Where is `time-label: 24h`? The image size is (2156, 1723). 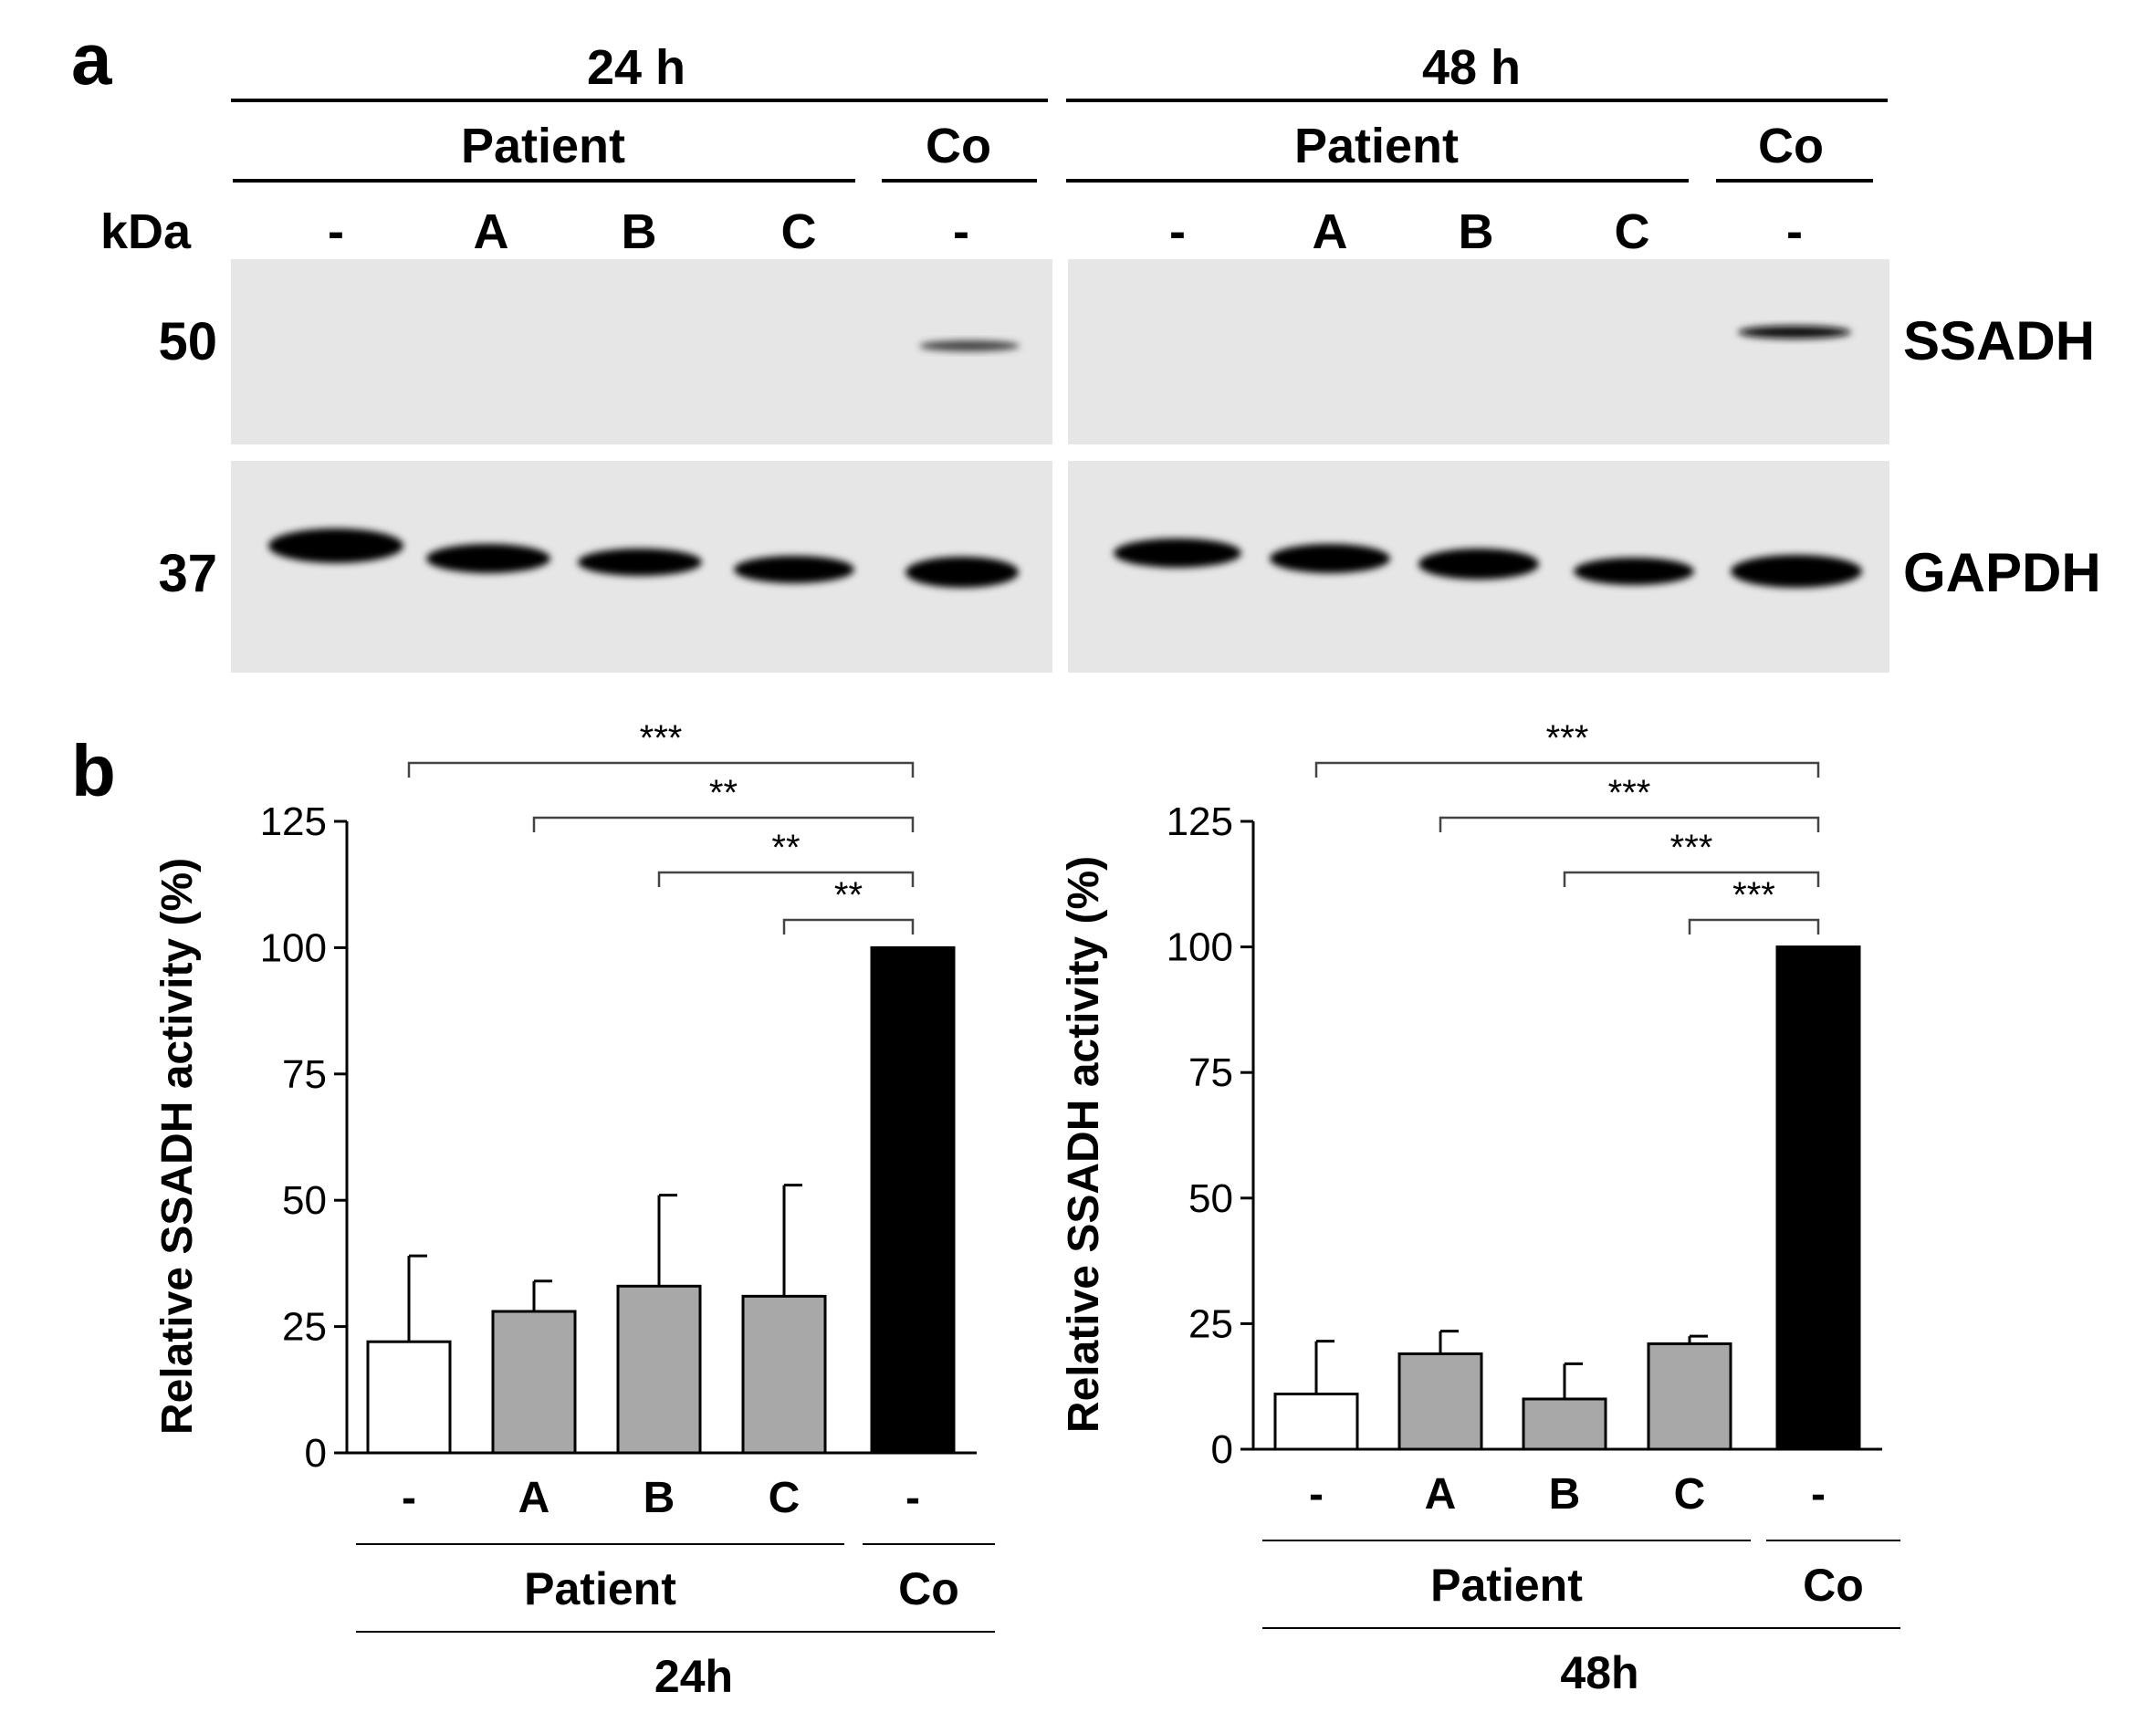
time-label: 24h is located at coordinates (693, 1676).